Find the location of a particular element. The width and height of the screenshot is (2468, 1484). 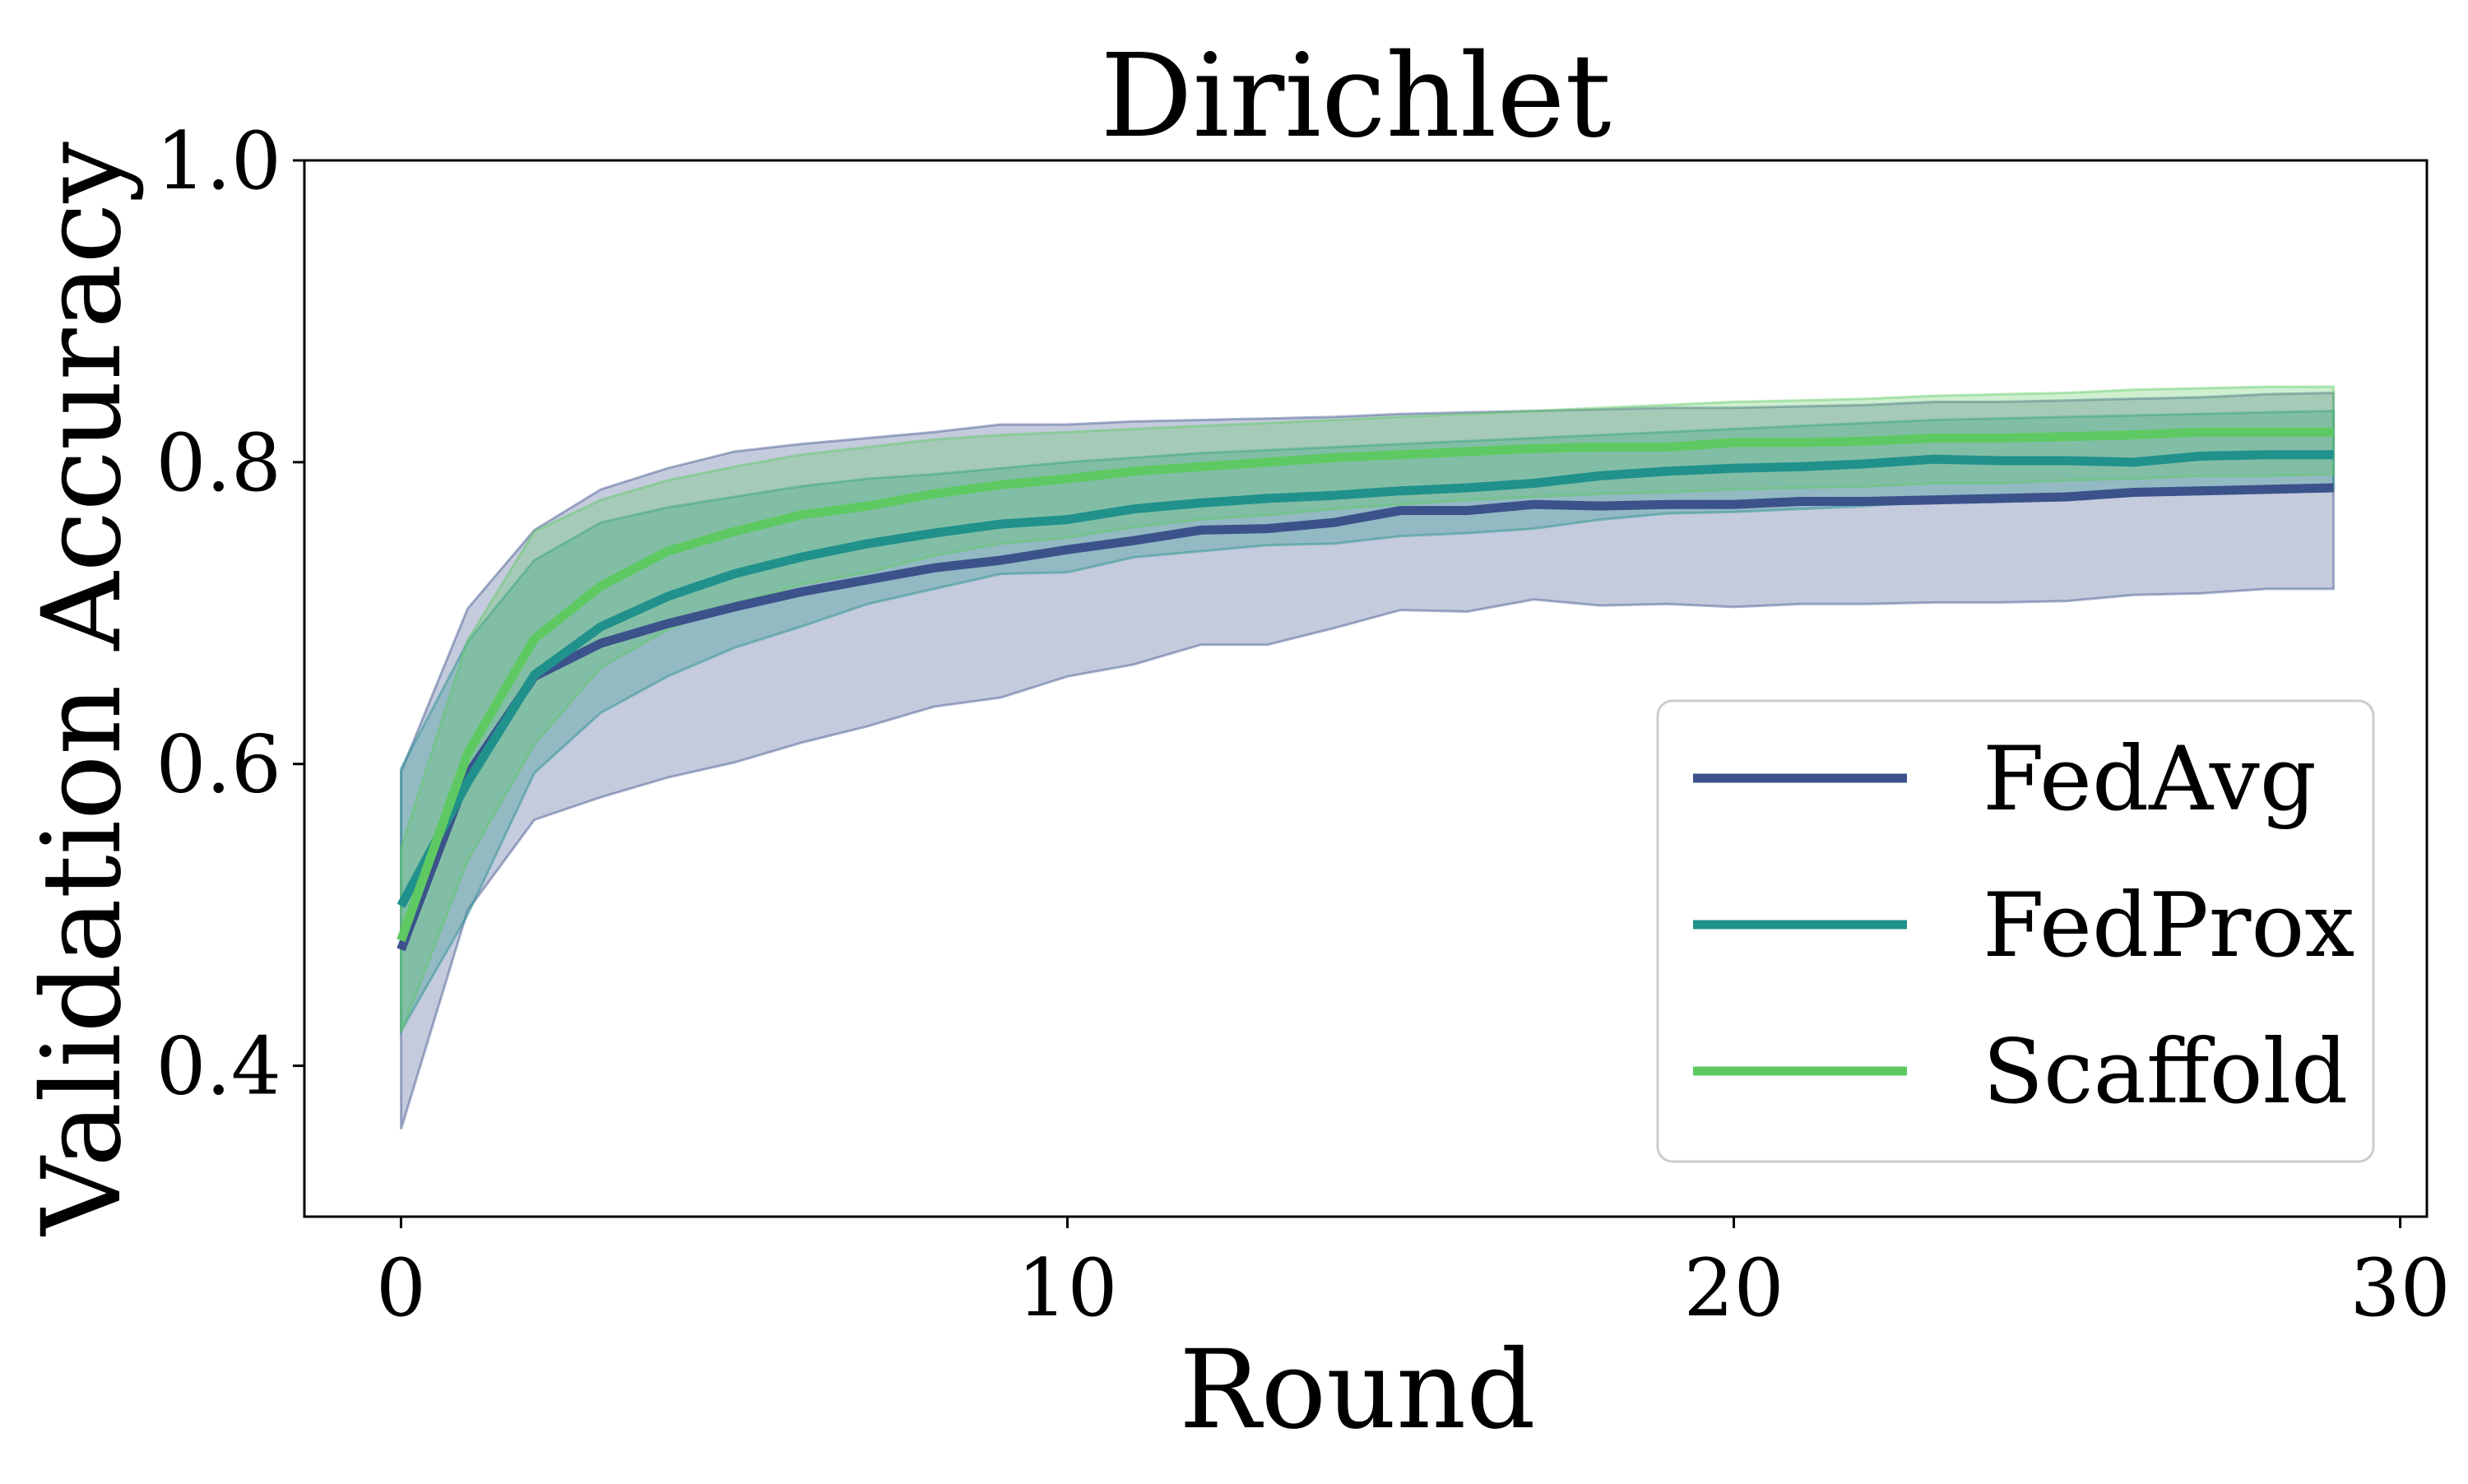

x-tick-label: 10 is located at coordinates (1067, 1288).